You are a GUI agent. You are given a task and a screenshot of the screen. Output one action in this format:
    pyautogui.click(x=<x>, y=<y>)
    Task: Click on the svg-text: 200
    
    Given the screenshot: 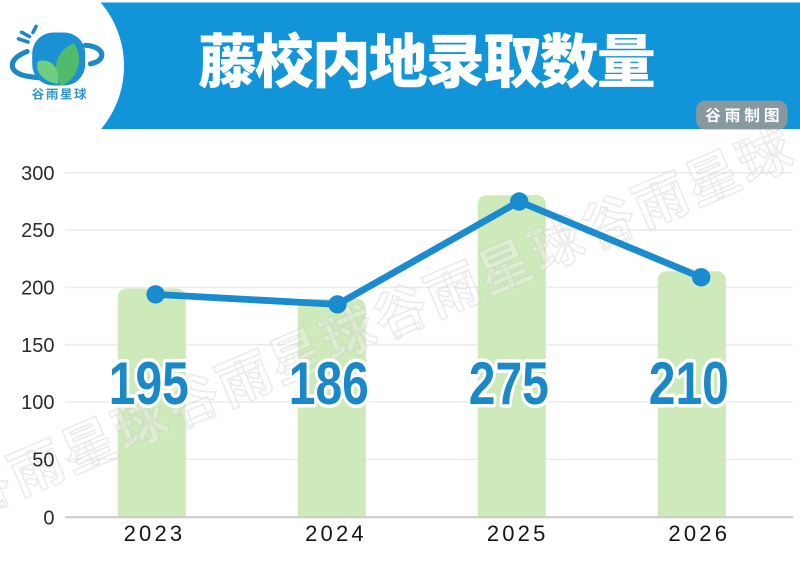 What is the action you would take?
    pyautogui.click(x=37, y=289)
    